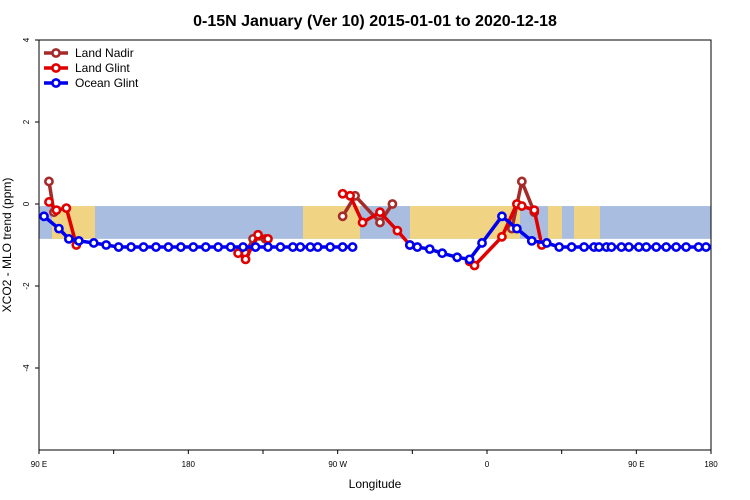  What do you see at coordinates (26, 121) in the screenshot?
I see `y-tick-label: 2` at bounding box center [26, 121].